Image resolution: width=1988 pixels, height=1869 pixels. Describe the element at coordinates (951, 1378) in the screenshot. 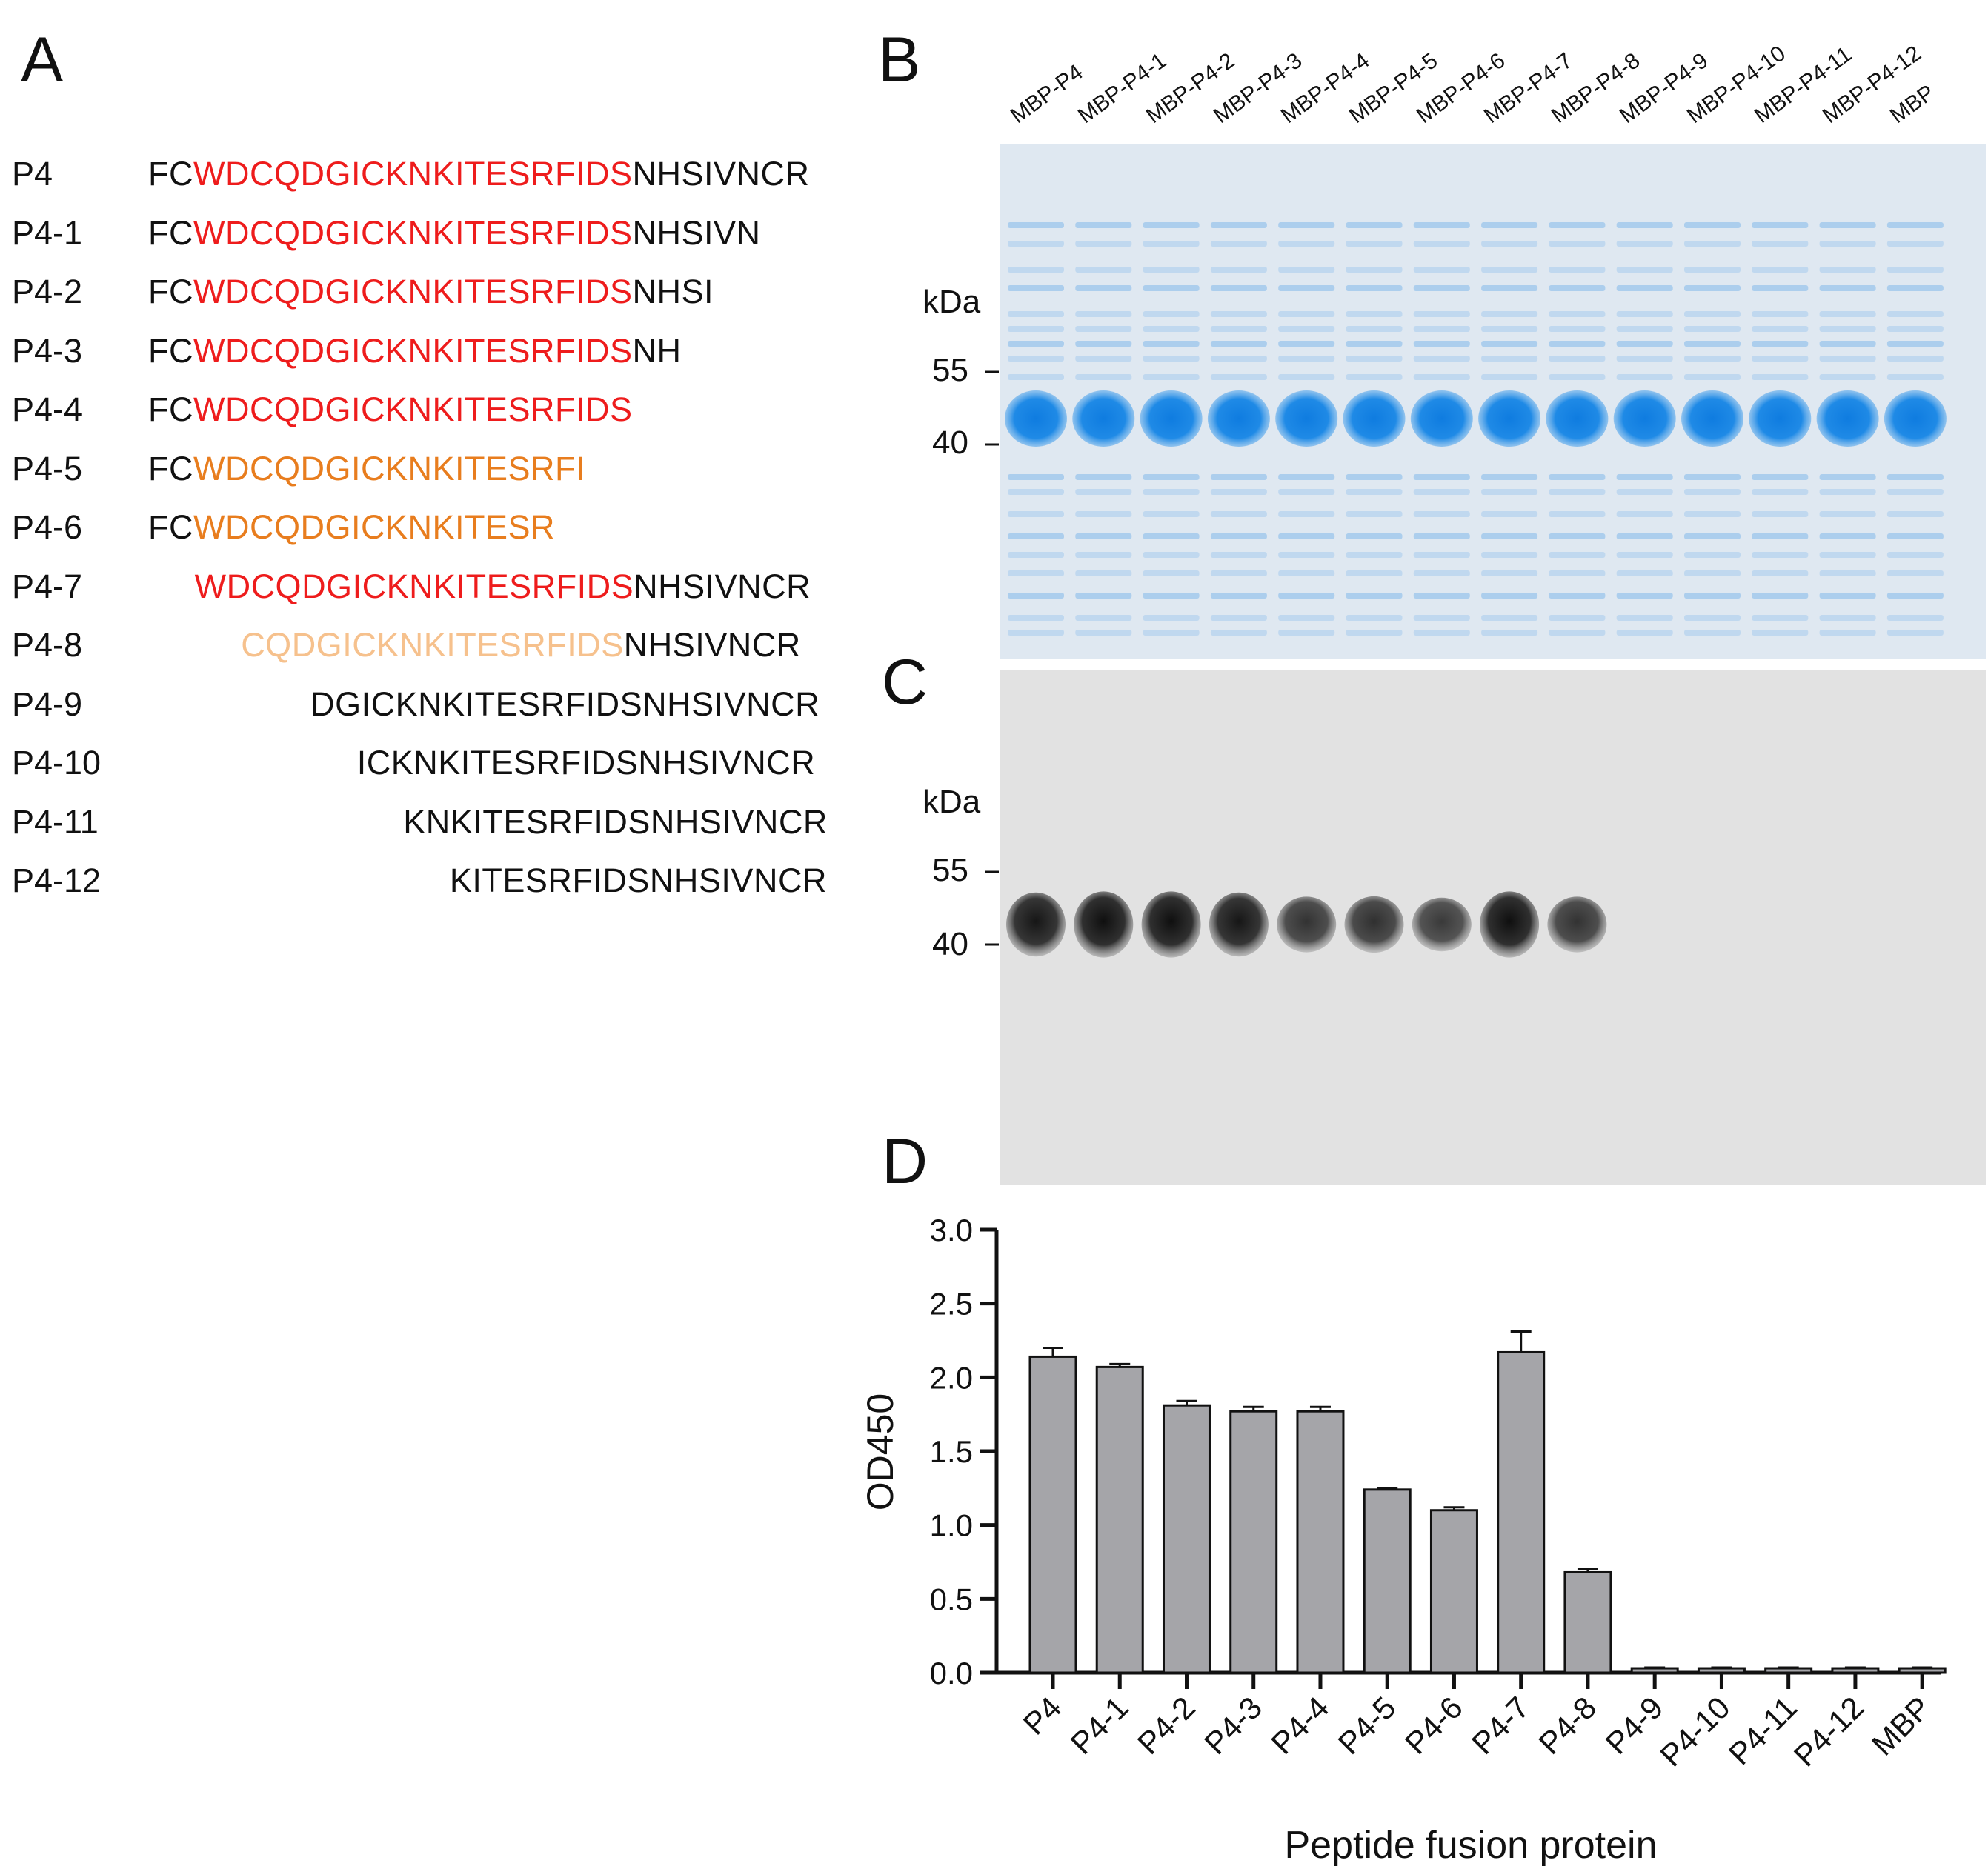

I see `y-tick-label: 2.0` at that location.